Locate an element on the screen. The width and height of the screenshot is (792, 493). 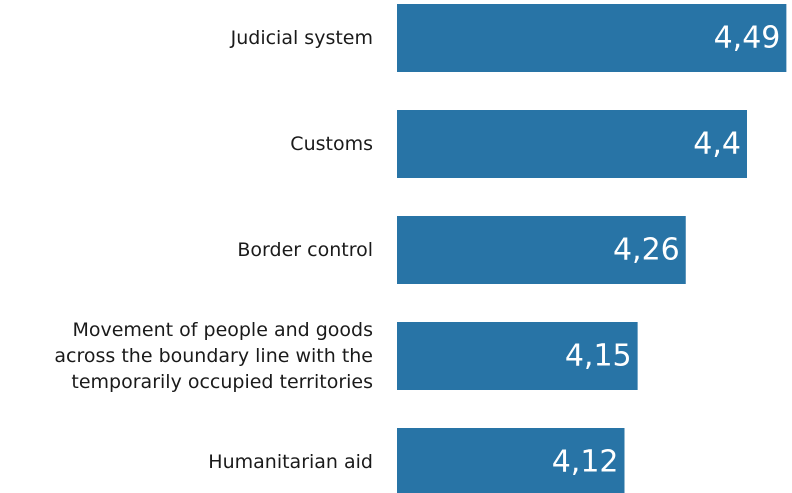
category-label-5: Humanitarian aid is located at coordinates (290, 462).